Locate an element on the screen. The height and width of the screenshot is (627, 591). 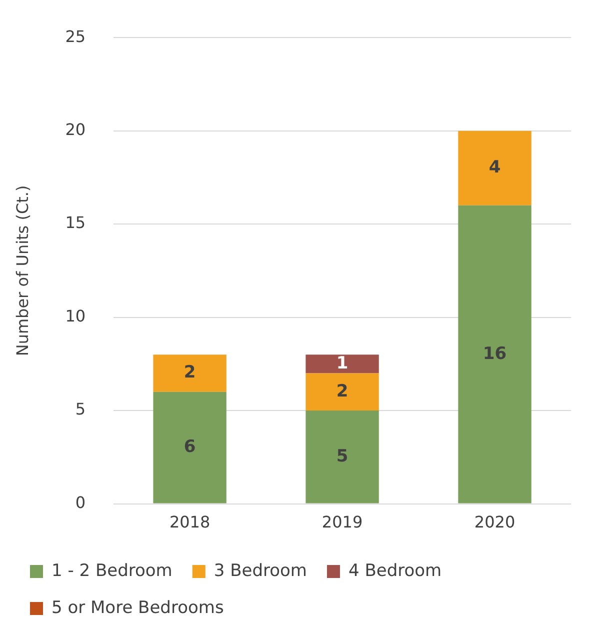
y-tick-label: 10 is located at coordinates (75, 316).